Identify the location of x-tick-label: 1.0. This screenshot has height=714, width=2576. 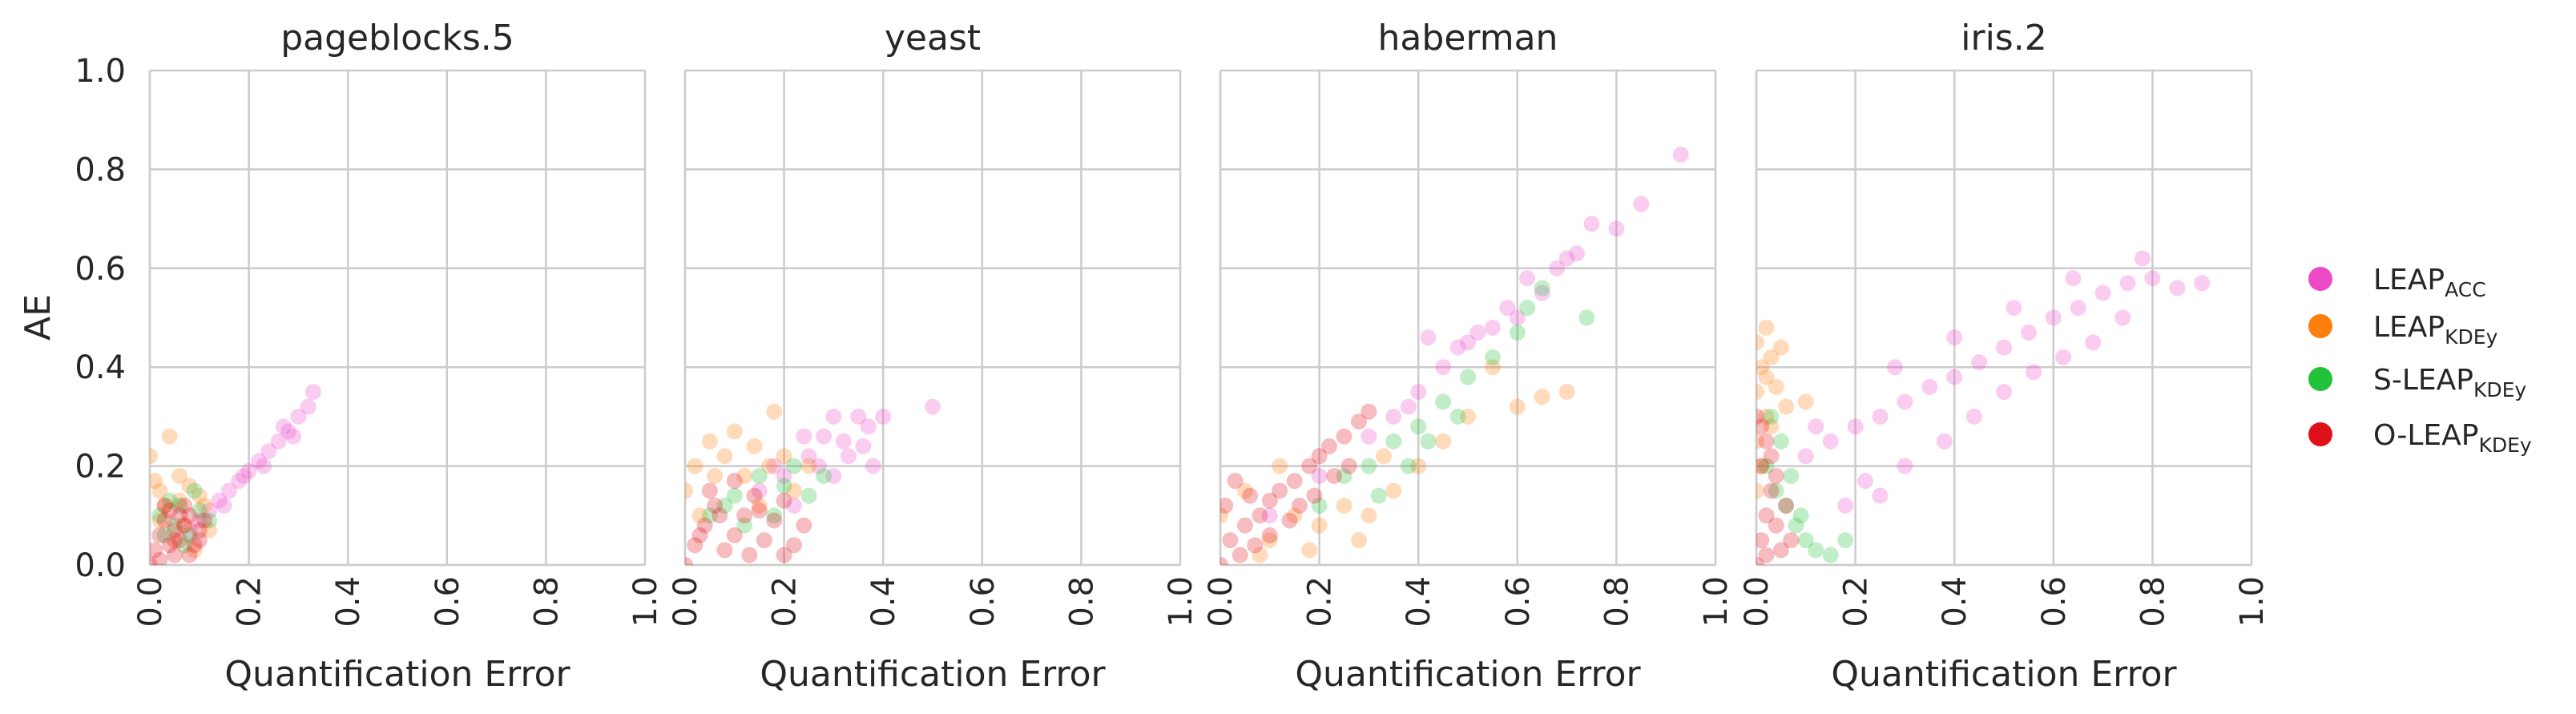
(2252, 601).